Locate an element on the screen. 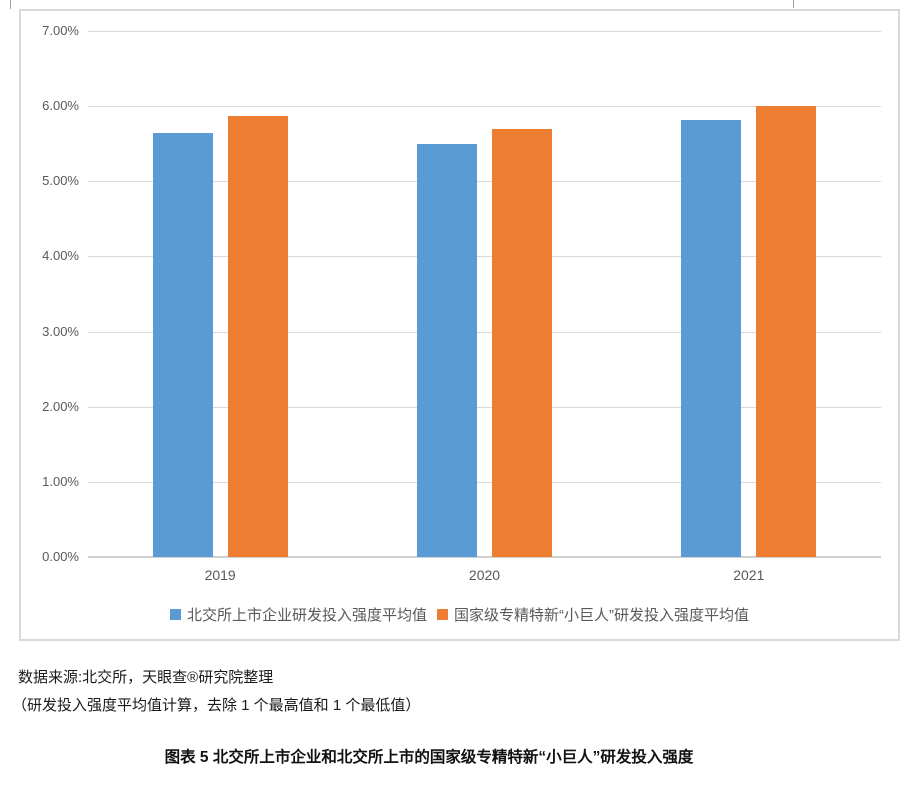 The height and width of the screenshot is (792, 910). method-note: （研发投入强度平均值计算，去除 1 个最高值和 1 个最低值） is located at coordinates (216, 705).